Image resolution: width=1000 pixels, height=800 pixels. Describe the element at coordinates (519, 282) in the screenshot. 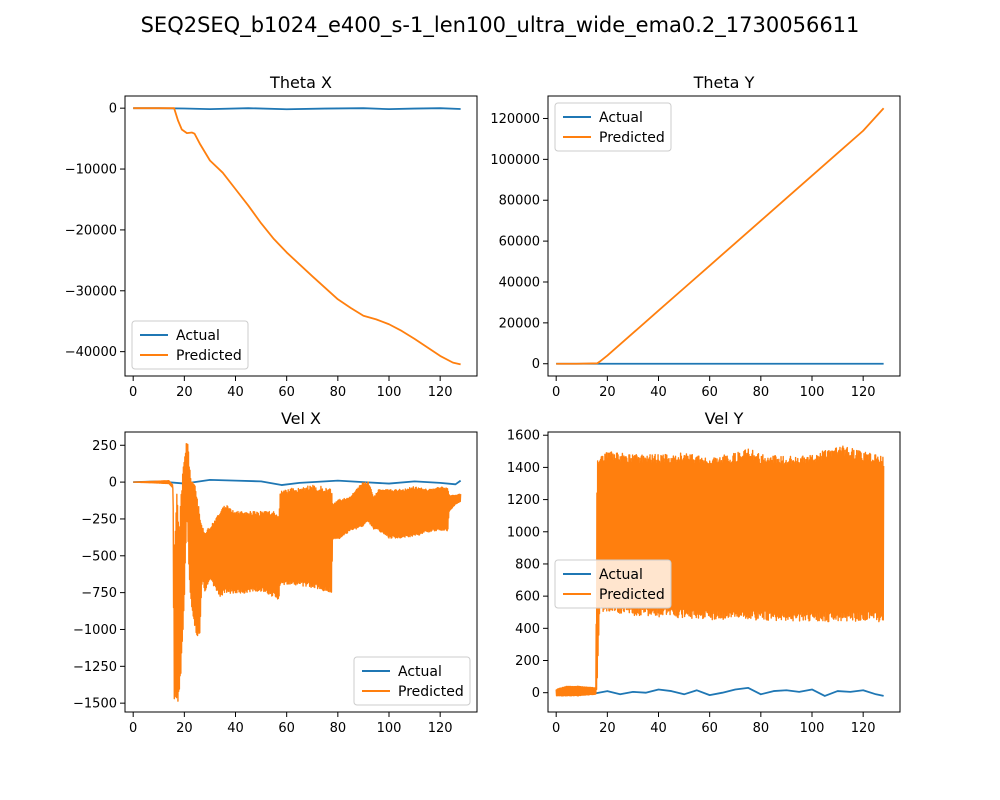

I see `y-tick-label: 40000` at that location.